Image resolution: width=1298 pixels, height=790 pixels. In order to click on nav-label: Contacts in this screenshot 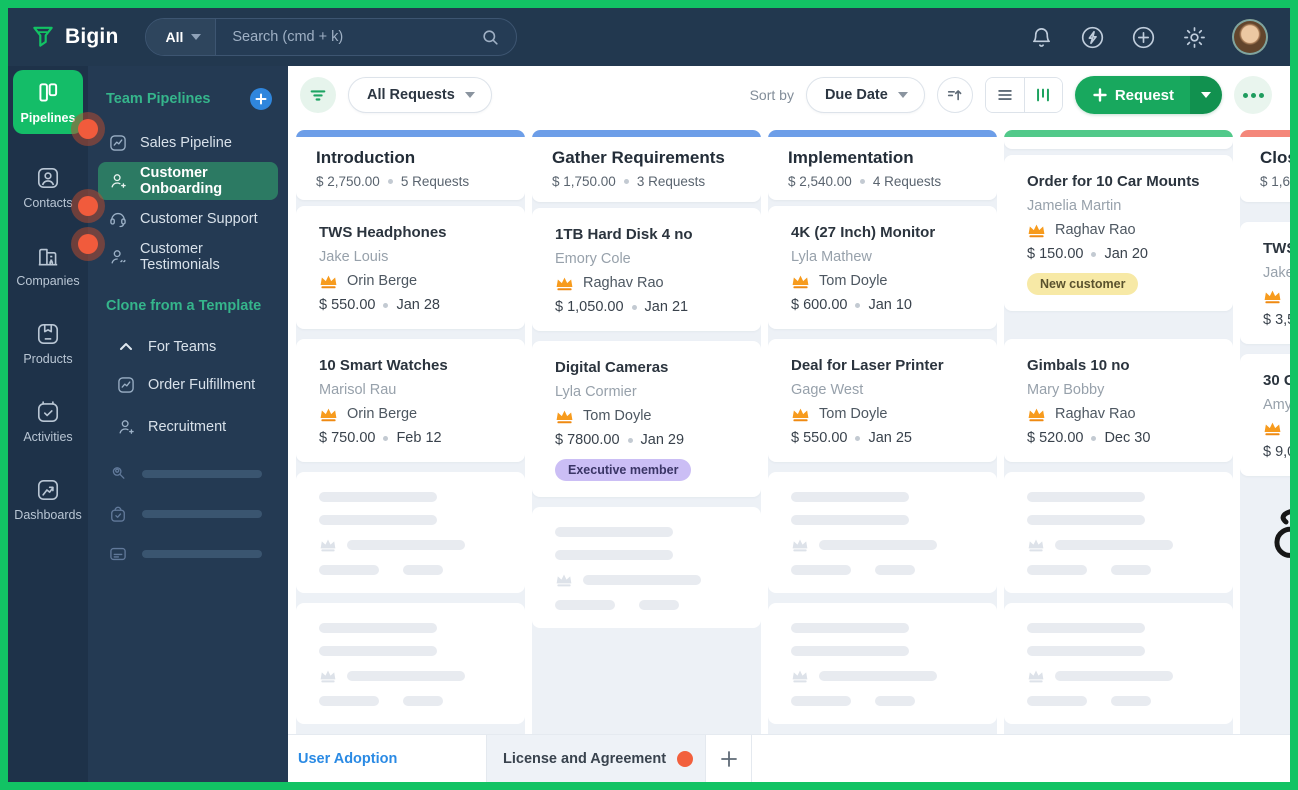, I will do `click(48, 202)`.